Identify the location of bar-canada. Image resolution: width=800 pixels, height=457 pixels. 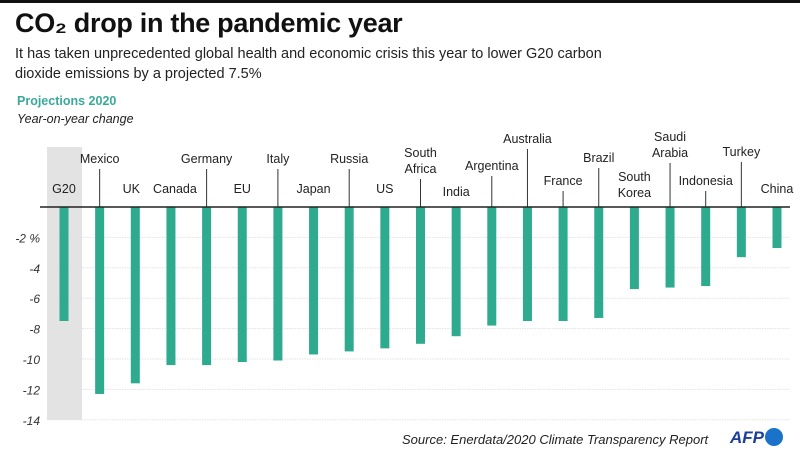
(171, 286).